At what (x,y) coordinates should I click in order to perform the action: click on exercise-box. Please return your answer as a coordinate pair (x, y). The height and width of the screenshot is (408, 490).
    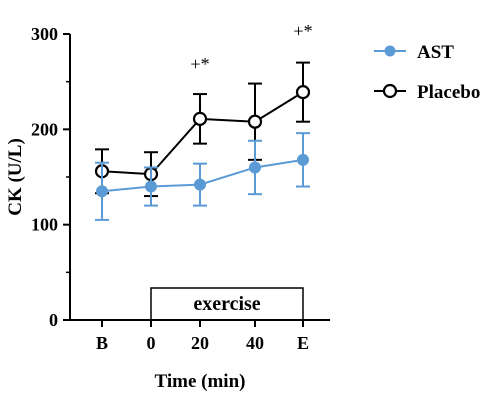
    Looking at the image, I should click on (227, 304).